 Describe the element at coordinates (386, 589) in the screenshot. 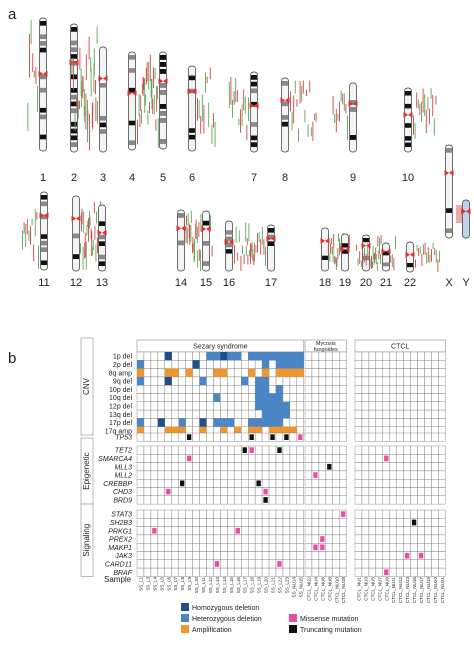

I see `sample-label: CTCL_NU9` at that location.